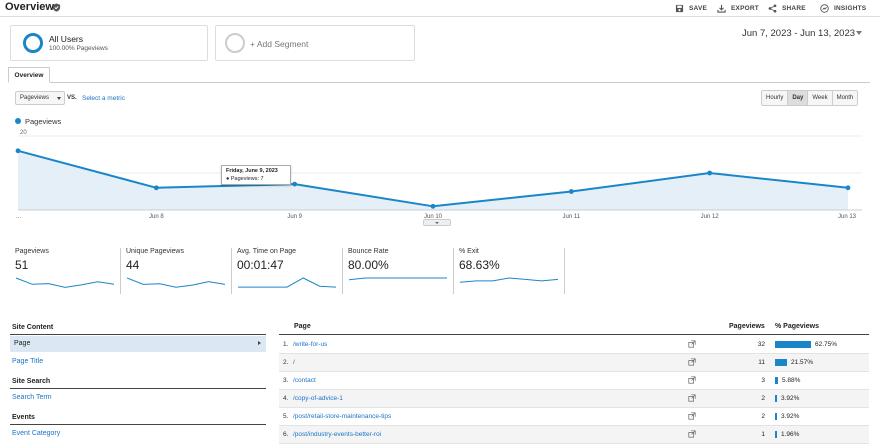 The height and width of the screenshot is (448, 880). What do you see at coordinates (109, 43) in the screenshot?
I see `segment-all-users: All Users 100.00% Pageviews` at bounding box center [109, 43].